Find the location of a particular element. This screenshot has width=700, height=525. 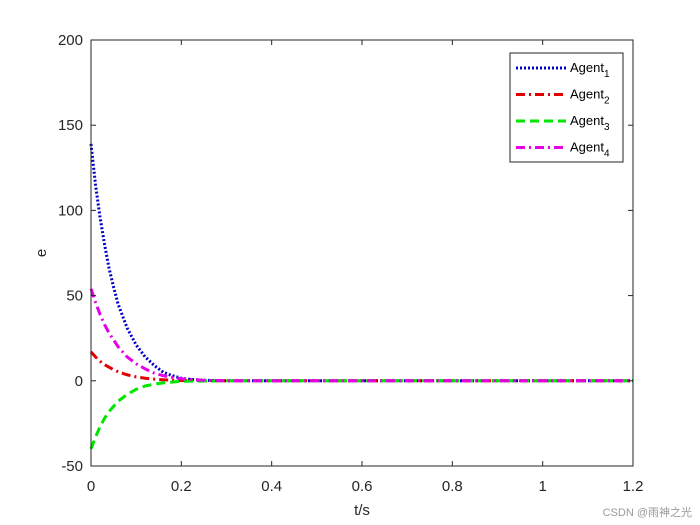

y-tick-labels: -50 0 50 100 150 200 is located at coordinates (70, 253).